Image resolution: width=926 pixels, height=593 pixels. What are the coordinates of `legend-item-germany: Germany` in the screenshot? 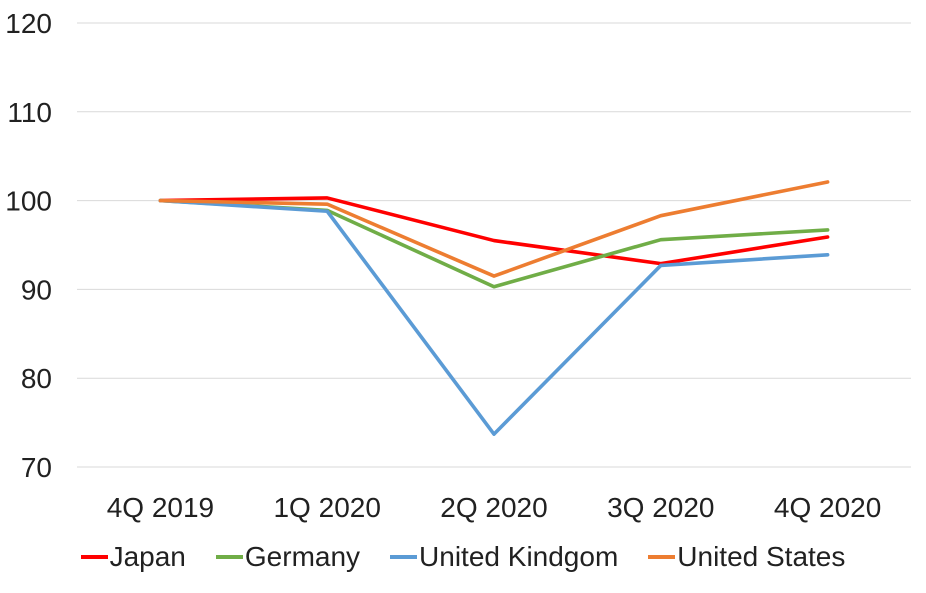 It's located at (288, 557).